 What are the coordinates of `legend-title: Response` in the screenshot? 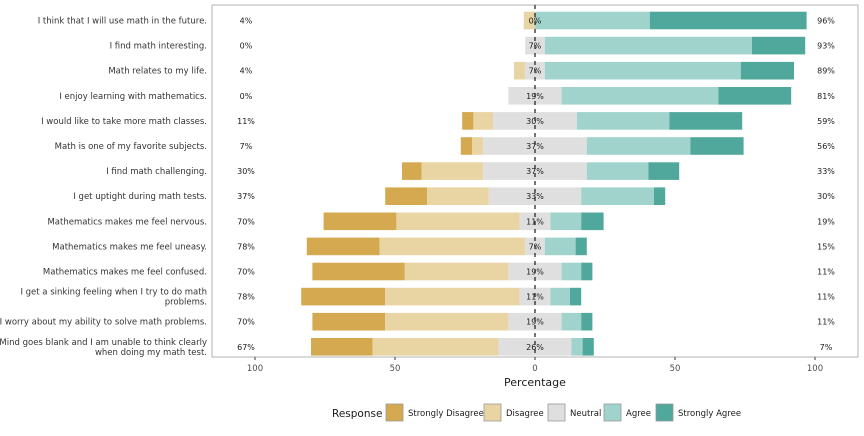 It's located at (357, 414).